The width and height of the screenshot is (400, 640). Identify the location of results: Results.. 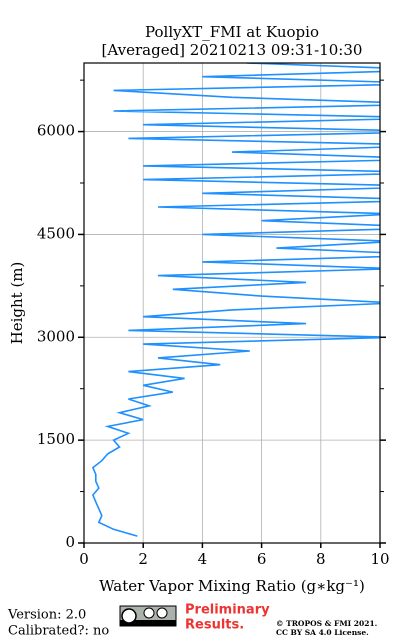
(214, 625).